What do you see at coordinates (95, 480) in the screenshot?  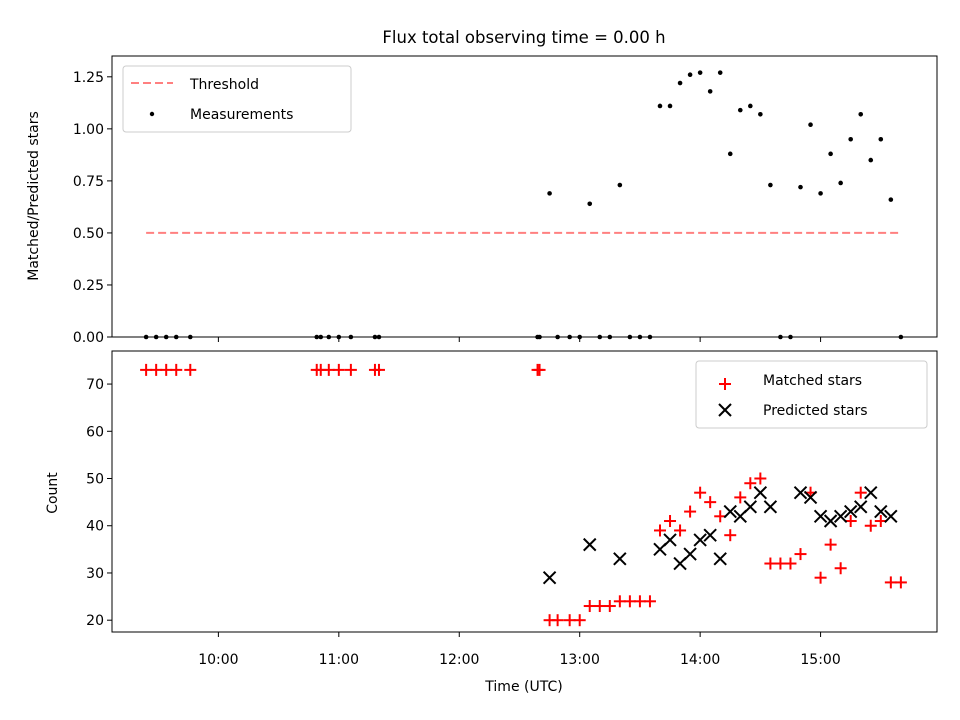 I see `y-tick-label: 50` at bounding box center [95, 480].